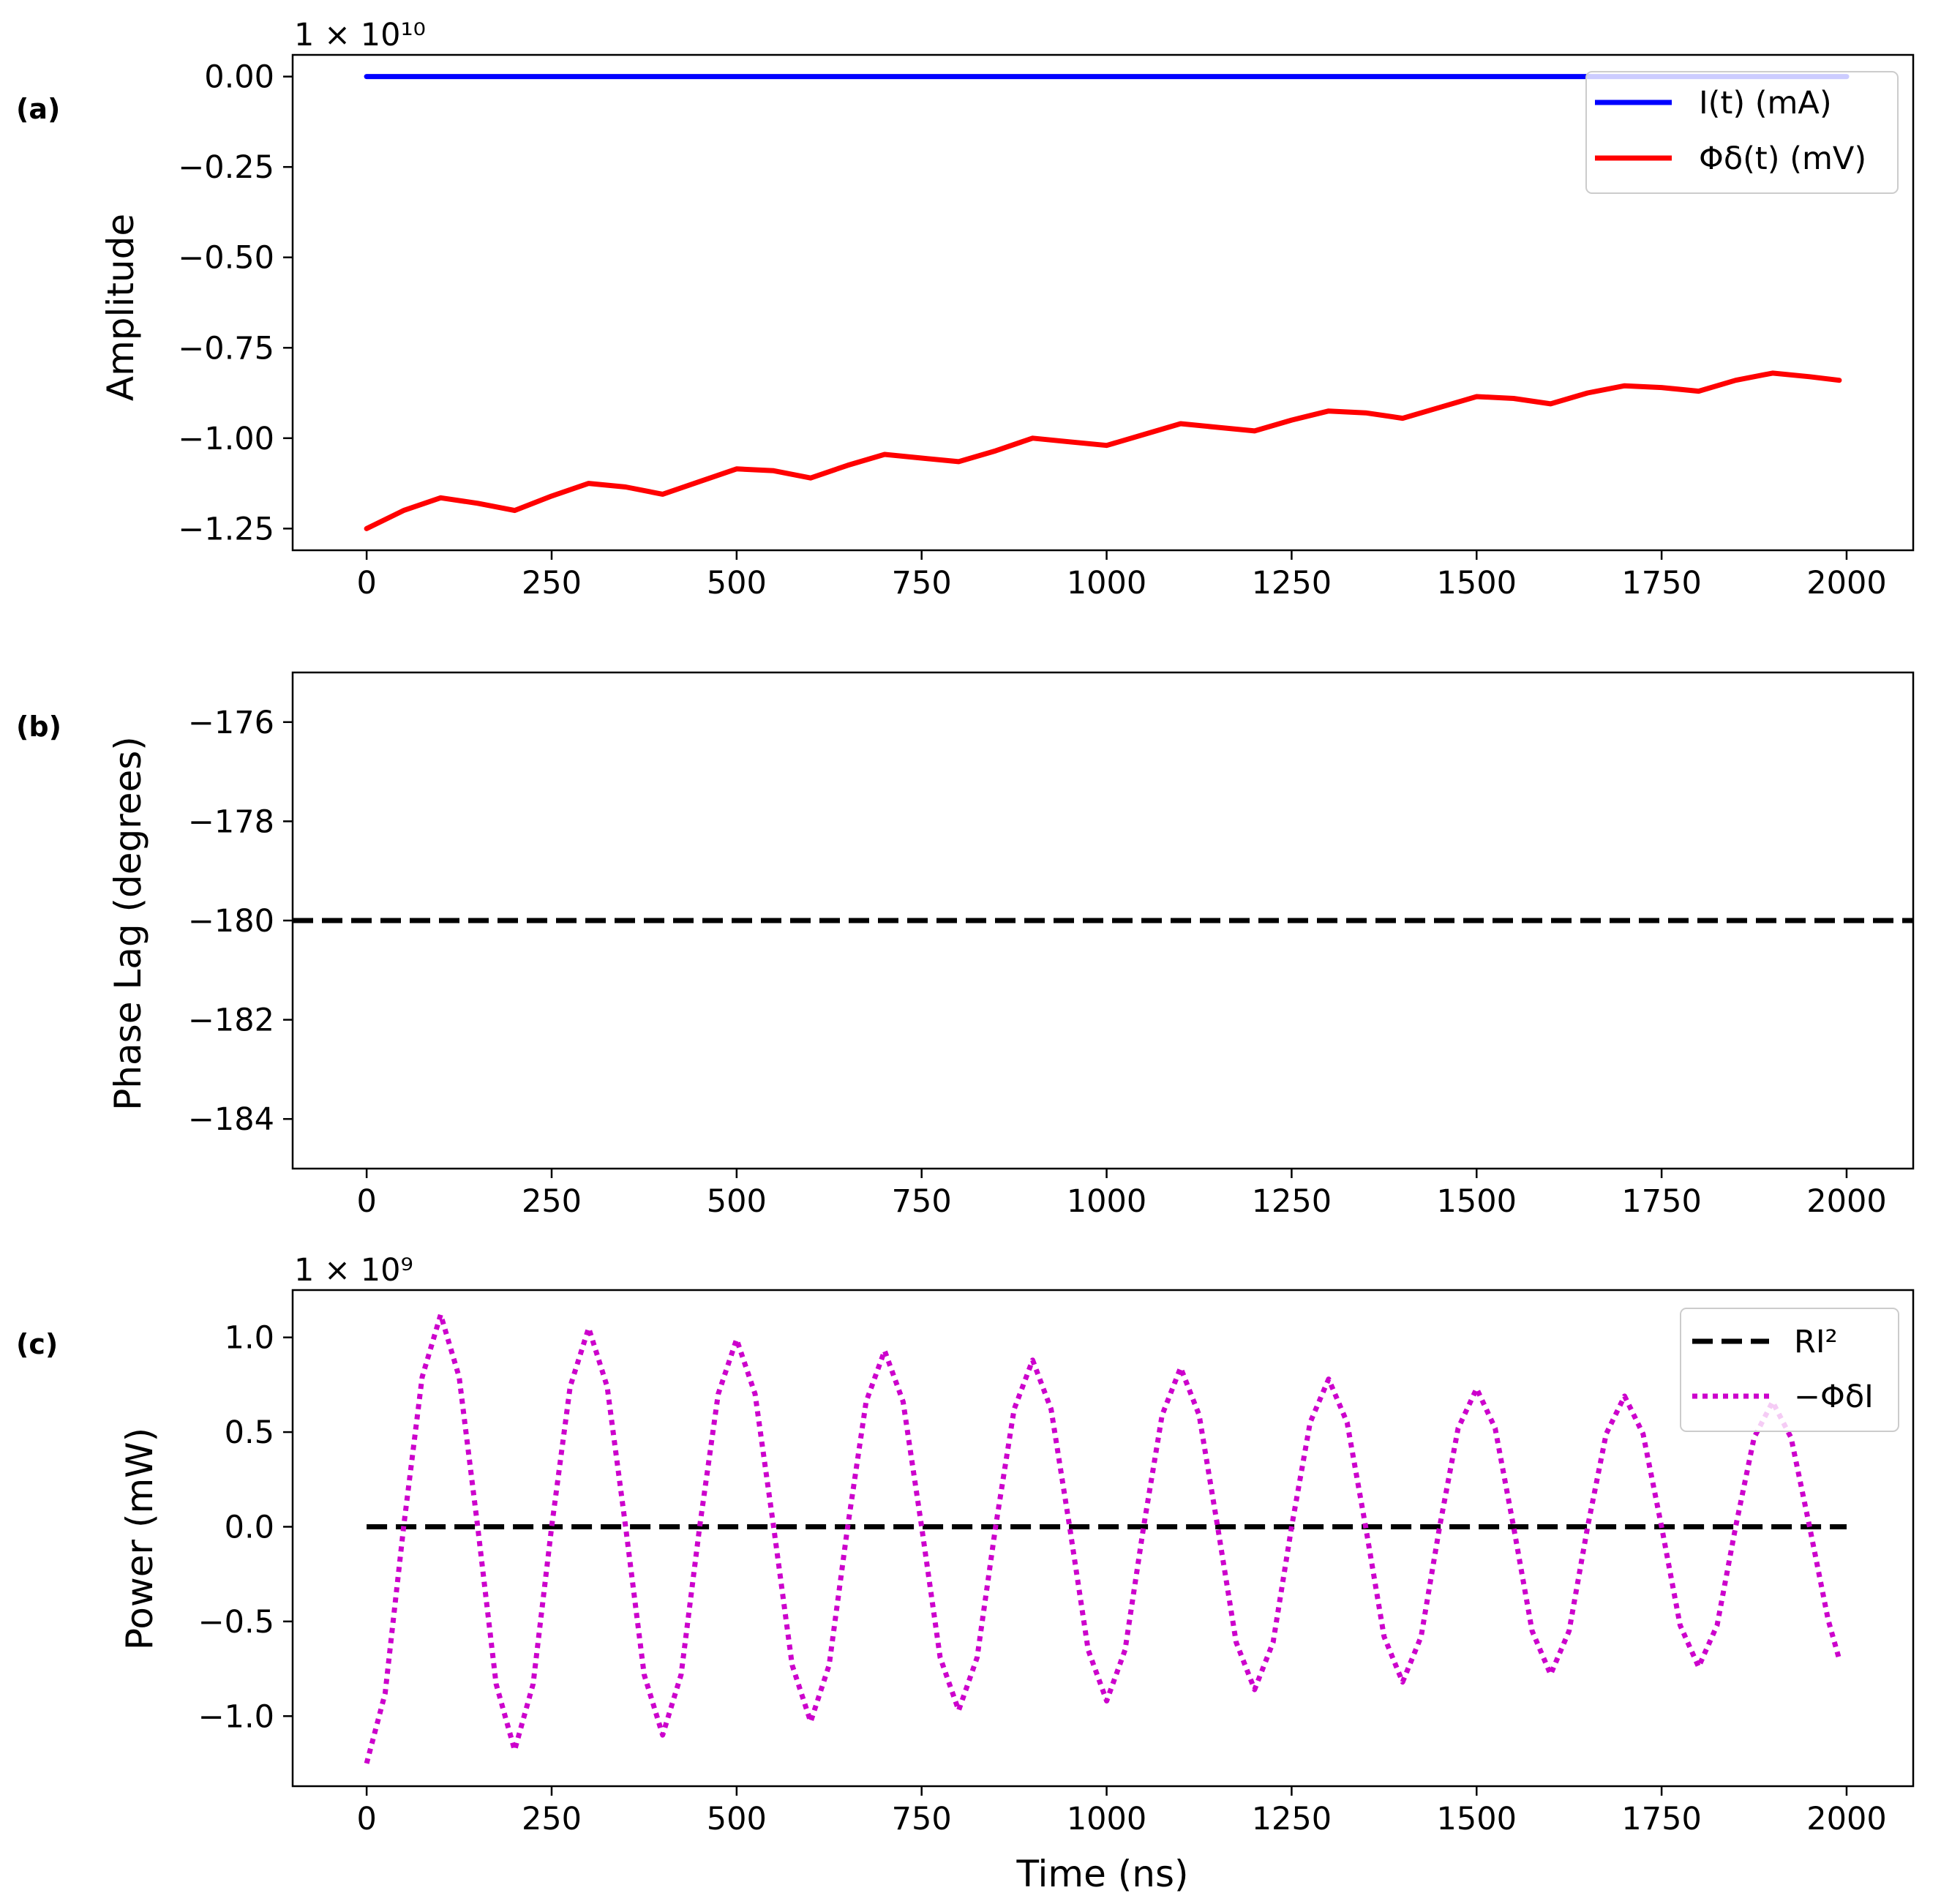 The width and height of the screenshot is (1941, 1904). I want to click on panel-c-ytick-label-2: 0.0, so click(249, 1527).